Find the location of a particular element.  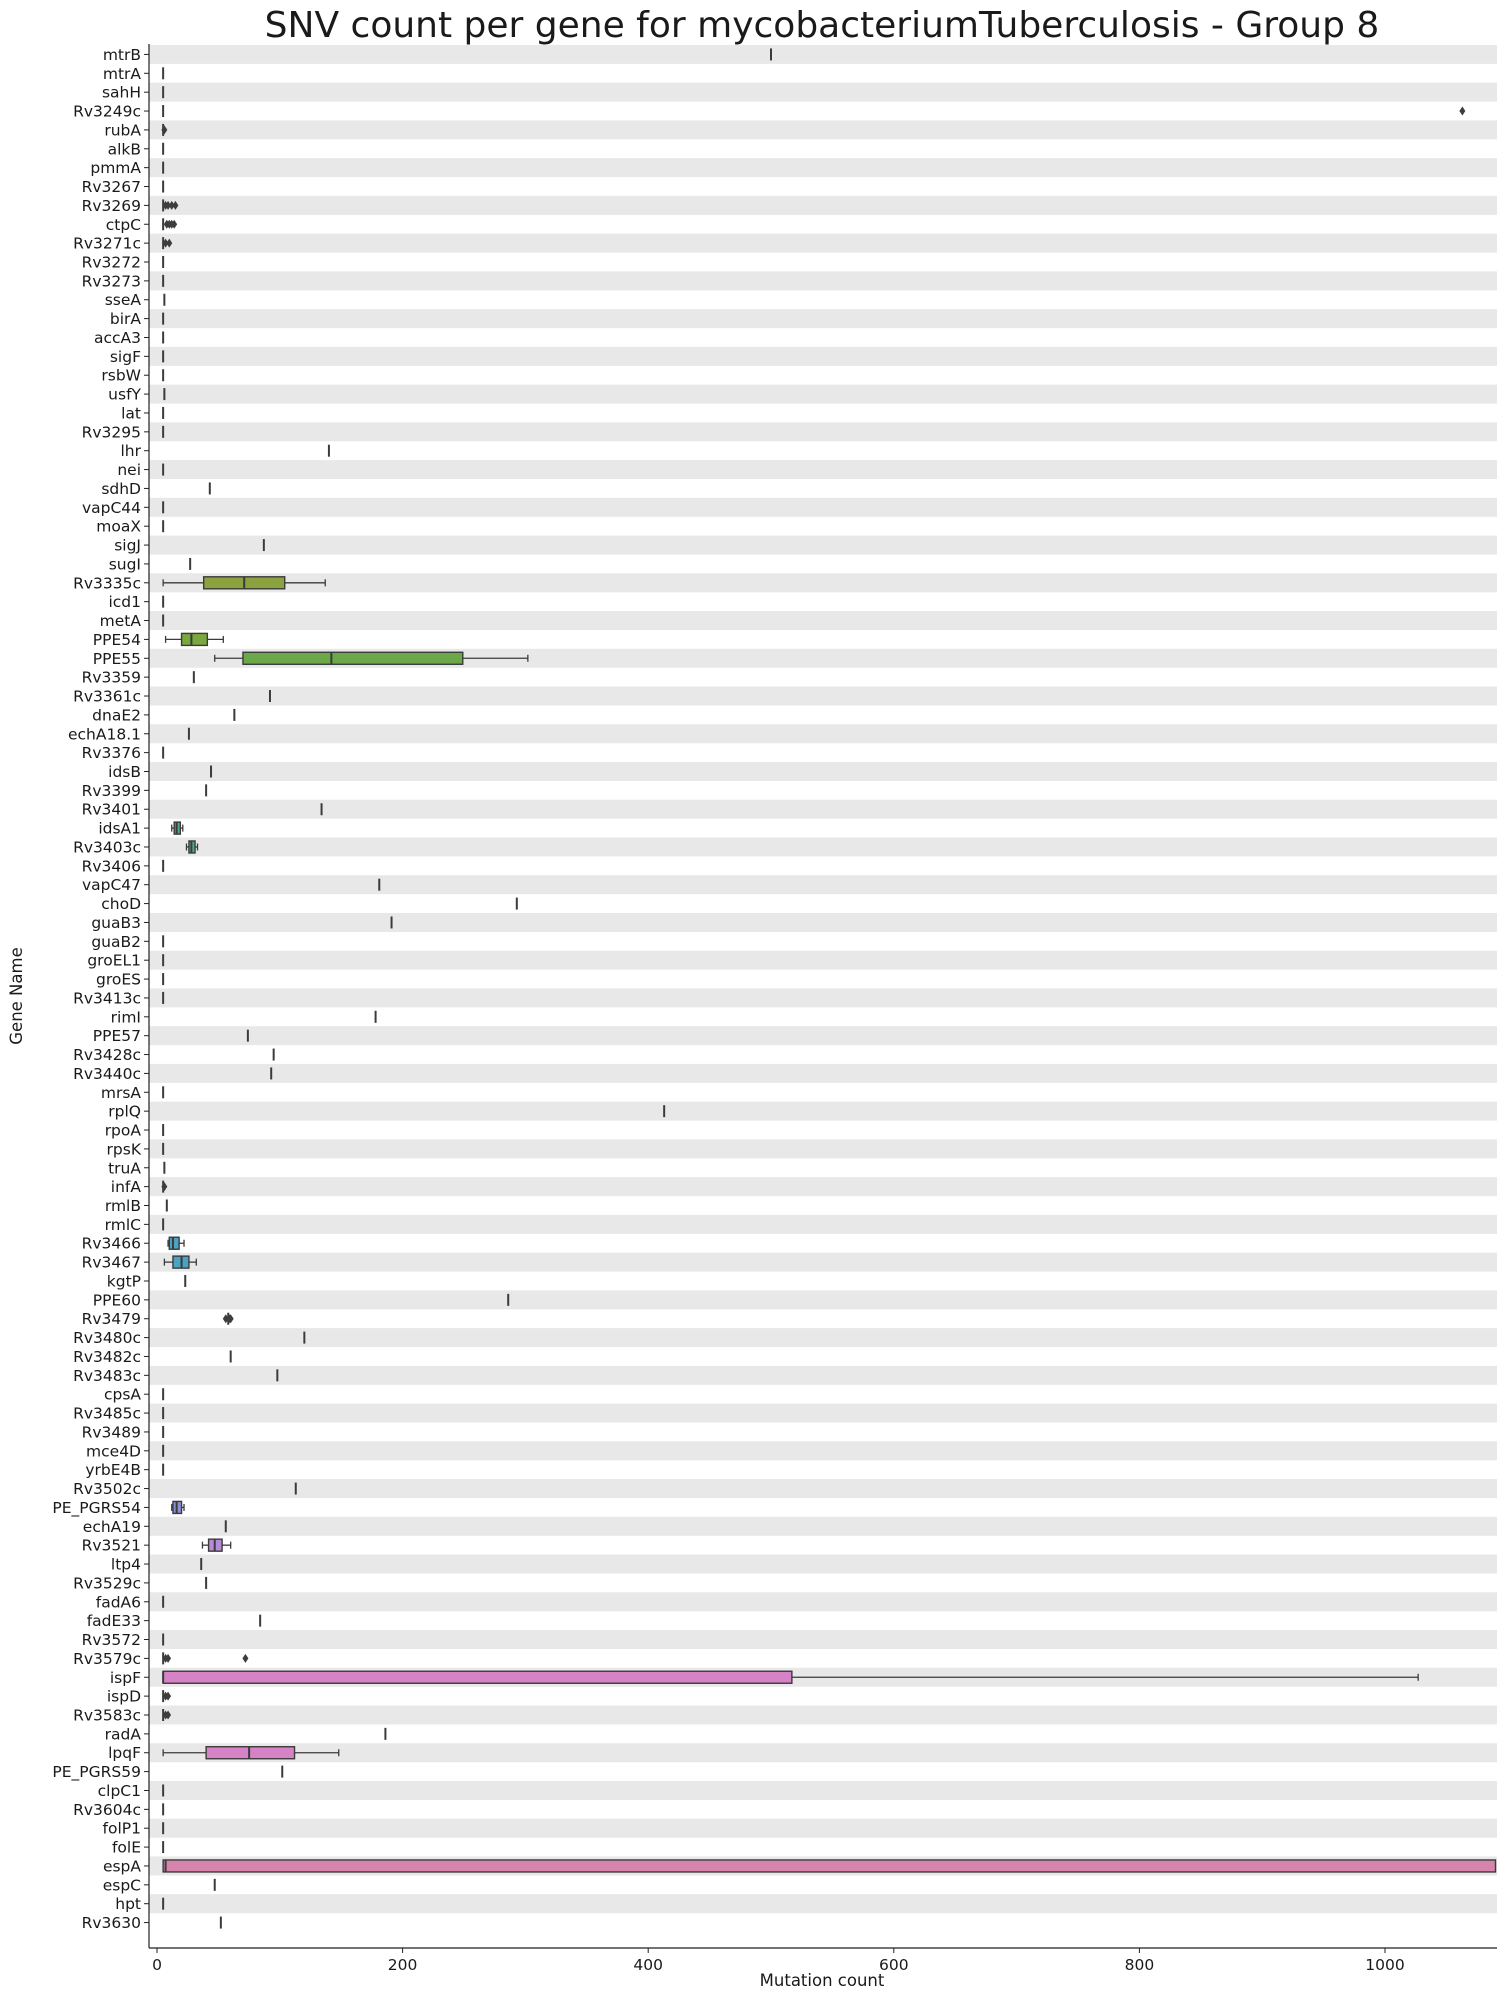

y-tick-label-rv3479: Rv3479 is located at coordinates (111, 1319).